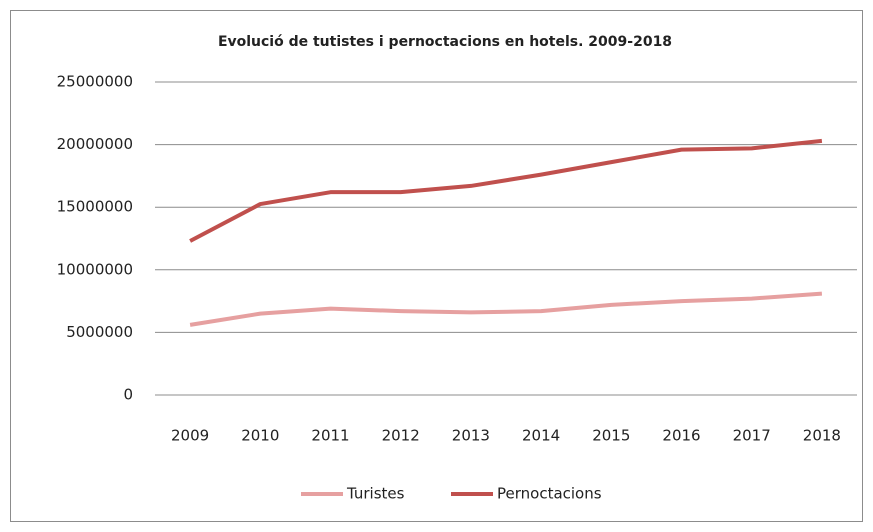 The width and height of the screenshot is (873, 532). I want to click on x-tick-label: 2011, so click(330, 436).